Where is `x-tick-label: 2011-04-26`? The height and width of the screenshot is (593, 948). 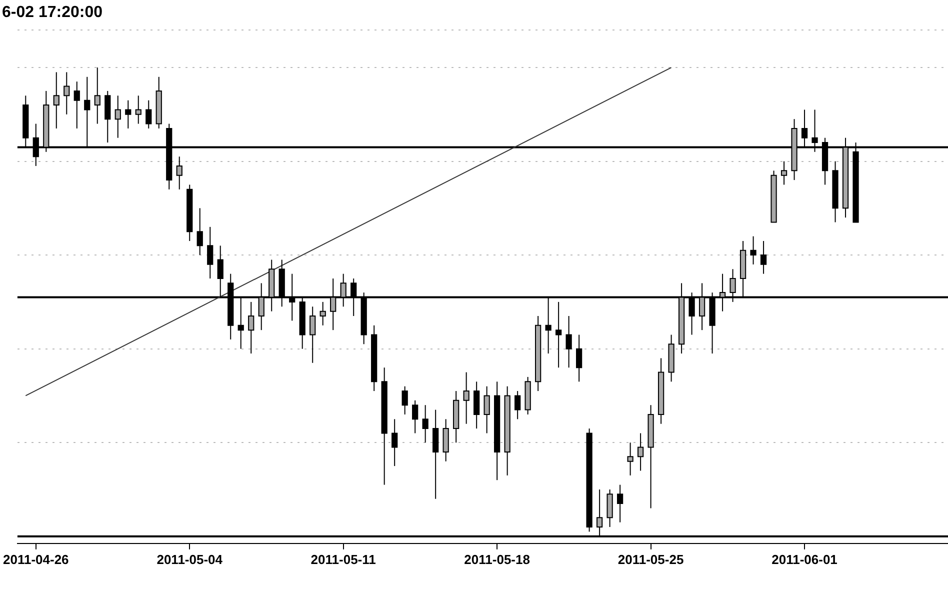
x-tick-label: 2011-04-26 is located at coordinates (36, 559).